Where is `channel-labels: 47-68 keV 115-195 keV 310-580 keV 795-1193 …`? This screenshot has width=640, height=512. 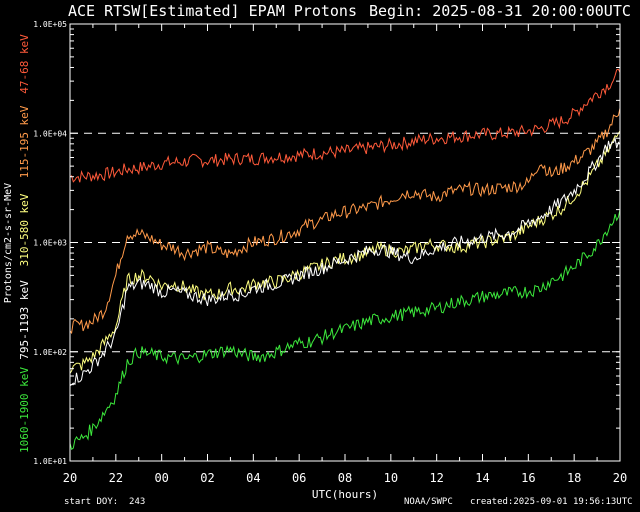 channel-labels: 47-68 keV 115-195 keV 310-580 keV 795-1193 … is located at coordinates (24, 243).